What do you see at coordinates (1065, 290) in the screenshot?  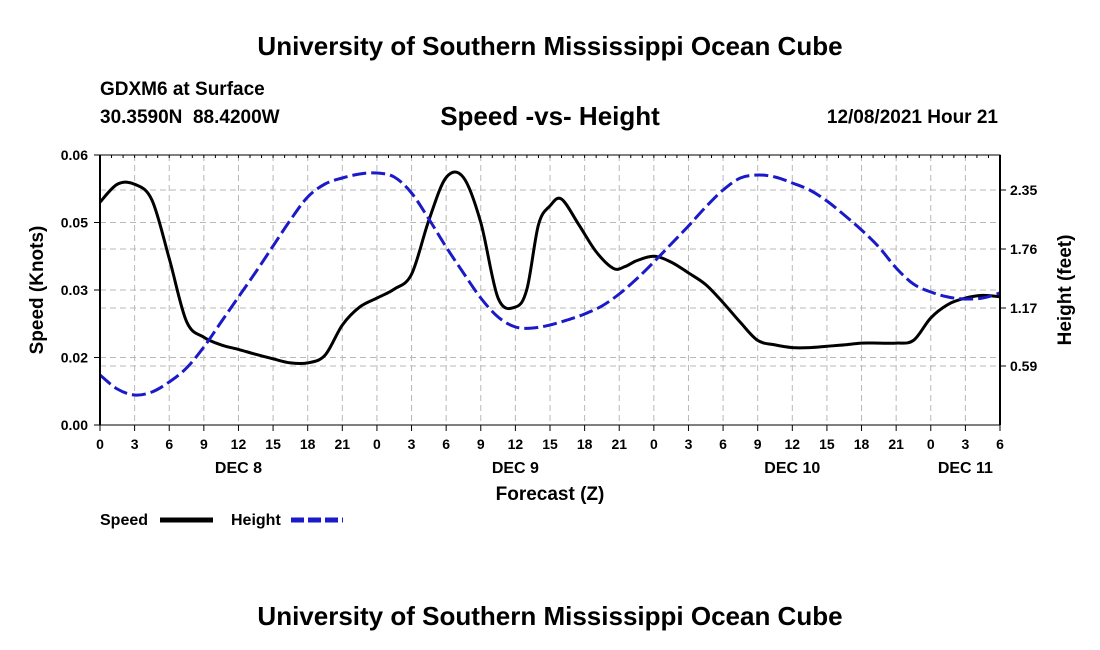 I see `y2-axis-label: Height (feet)` at bounding box center [1065, 290].